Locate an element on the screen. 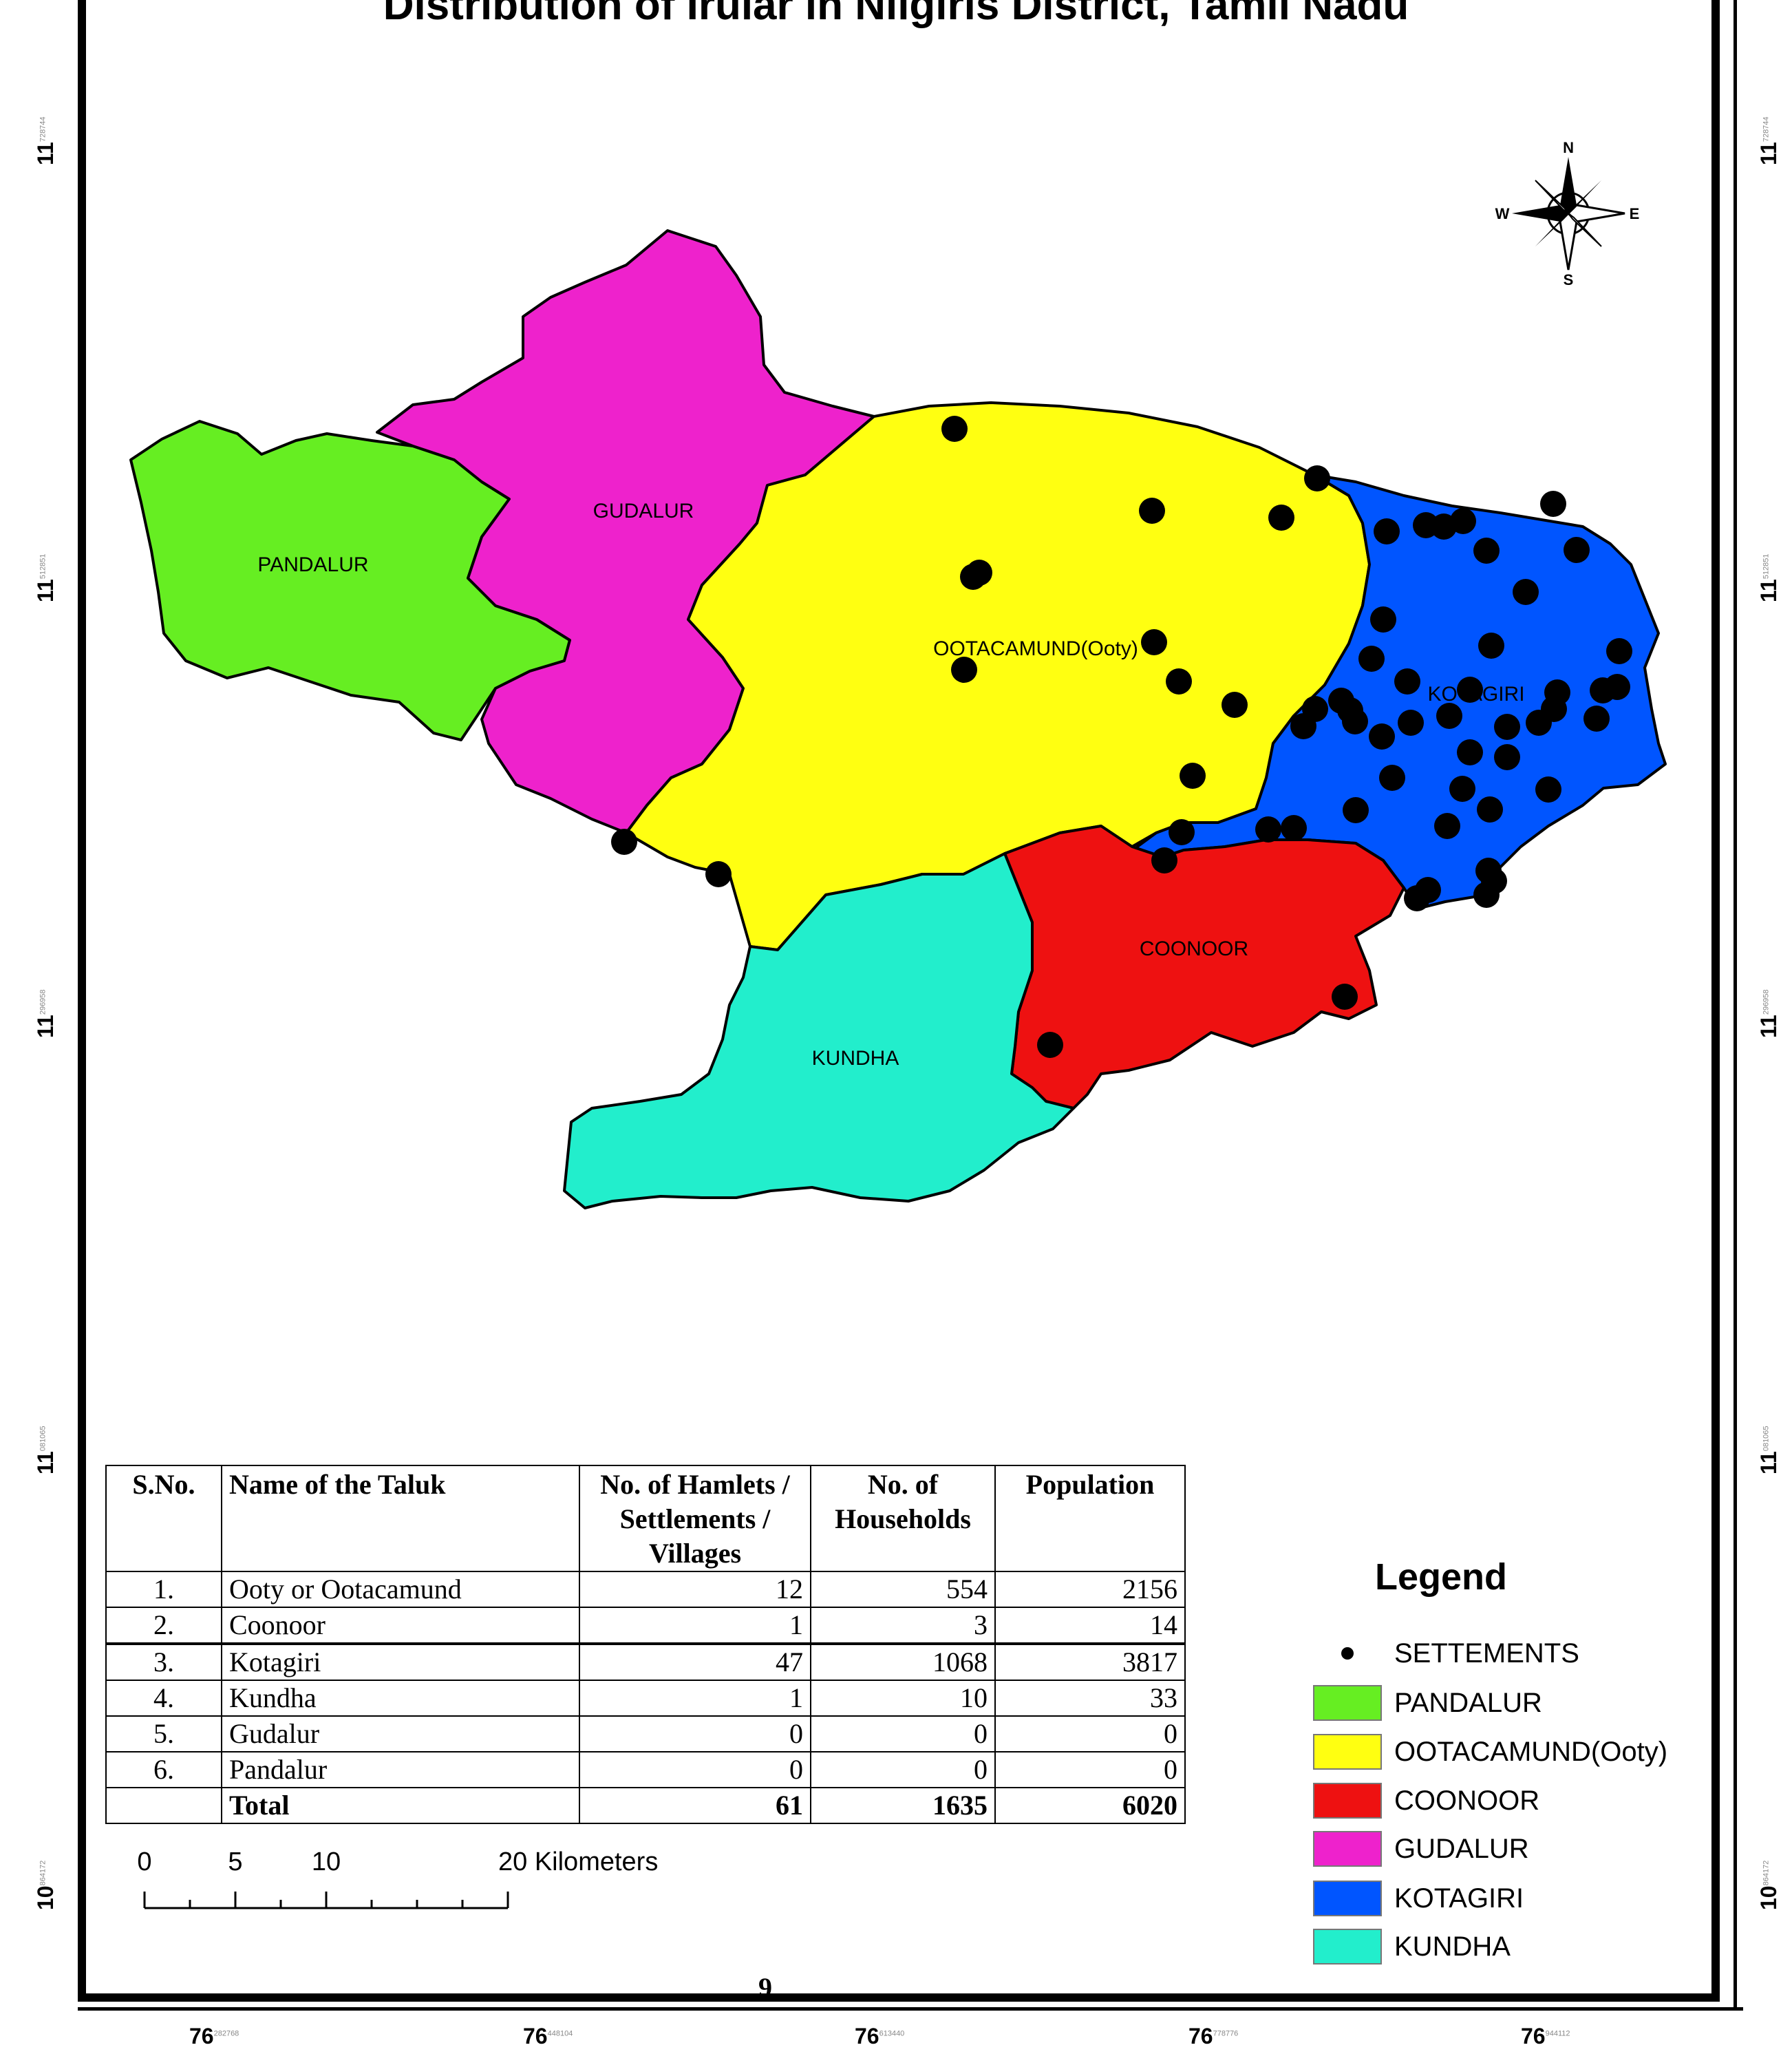  compass-e: E is located at coordinates (1635, 213).